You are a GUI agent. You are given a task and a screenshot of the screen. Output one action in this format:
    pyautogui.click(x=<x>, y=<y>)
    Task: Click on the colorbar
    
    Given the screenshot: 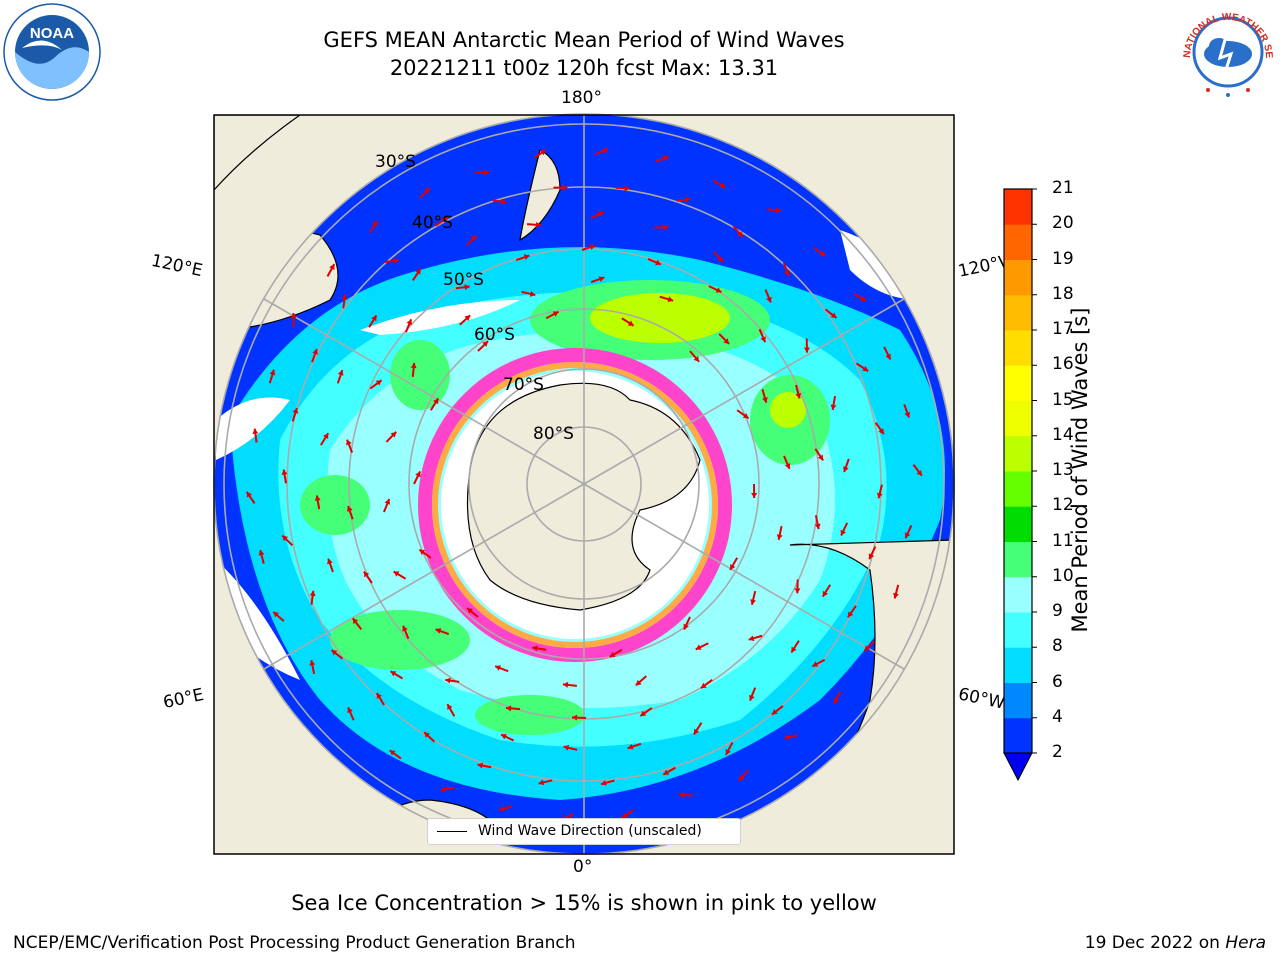 What is the action you would take?
    pyautogui.click(x=1020, y=485)
    